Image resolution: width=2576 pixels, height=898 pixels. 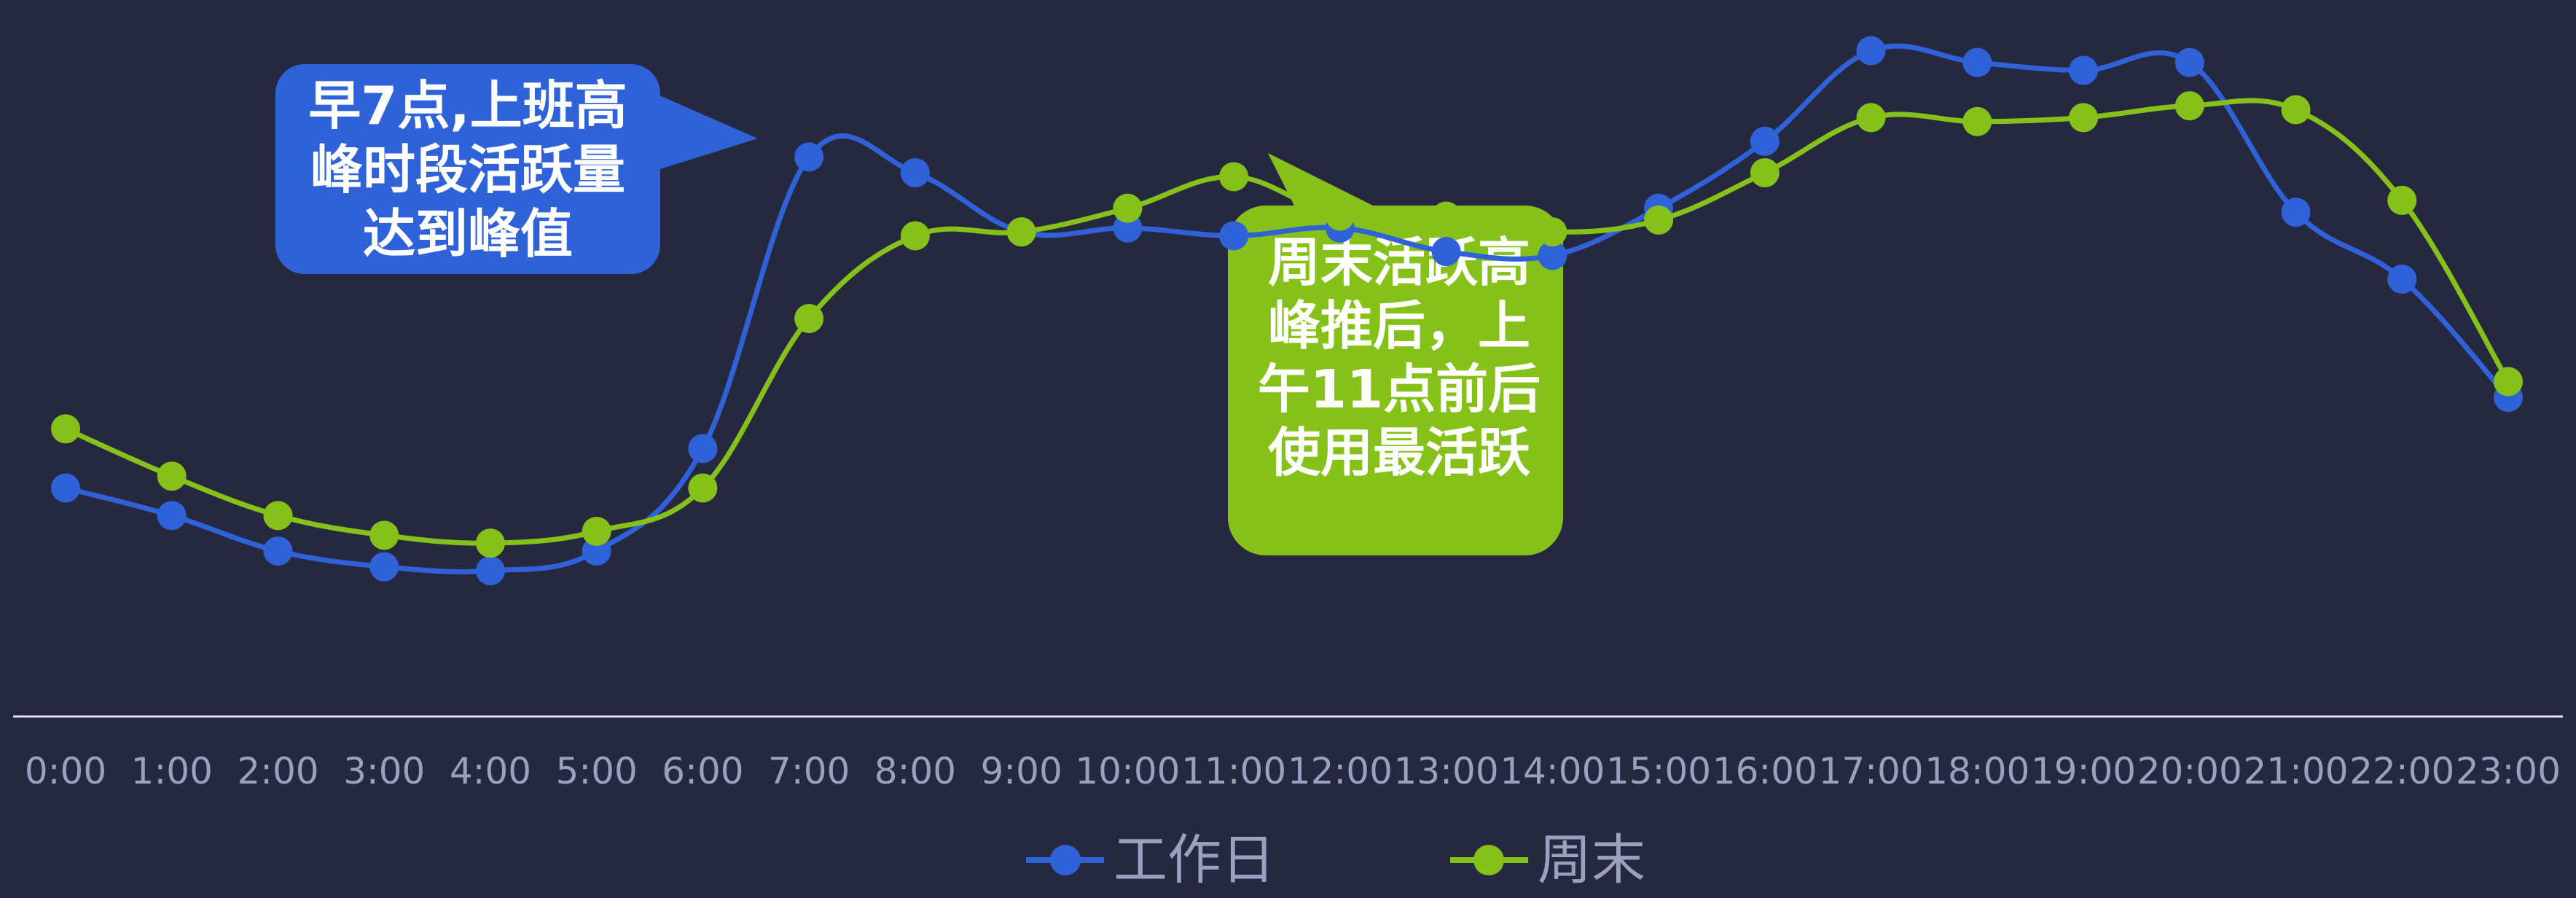 What do you see at coordinates (1446, 252) in the screenshot?
I see `data-point-weekday-13:00` at bounding box center [1446, 252].